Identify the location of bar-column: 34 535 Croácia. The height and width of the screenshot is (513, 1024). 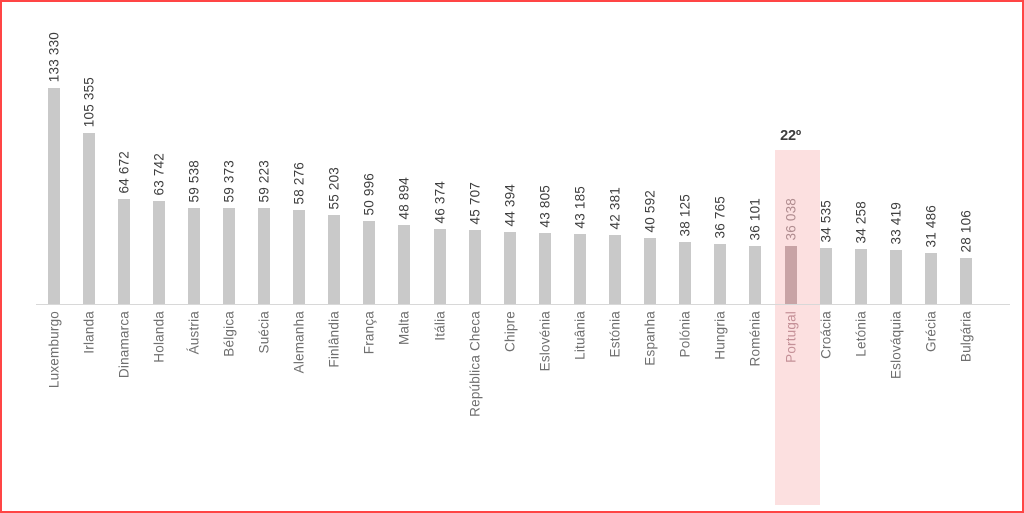
(825, 256).